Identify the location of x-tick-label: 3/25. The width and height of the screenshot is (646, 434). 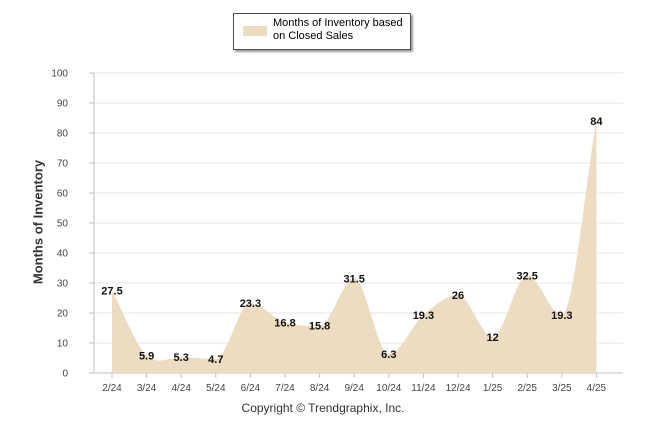
(562, 388).